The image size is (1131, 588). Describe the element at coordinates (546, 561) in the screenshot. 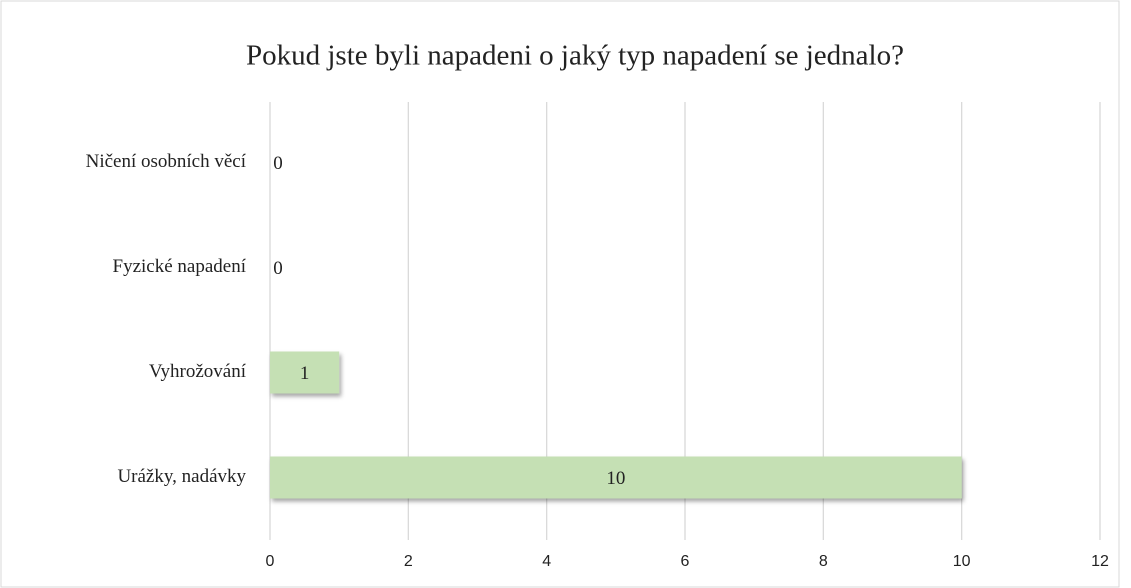

I see `x-tick-label: 4` at that location.